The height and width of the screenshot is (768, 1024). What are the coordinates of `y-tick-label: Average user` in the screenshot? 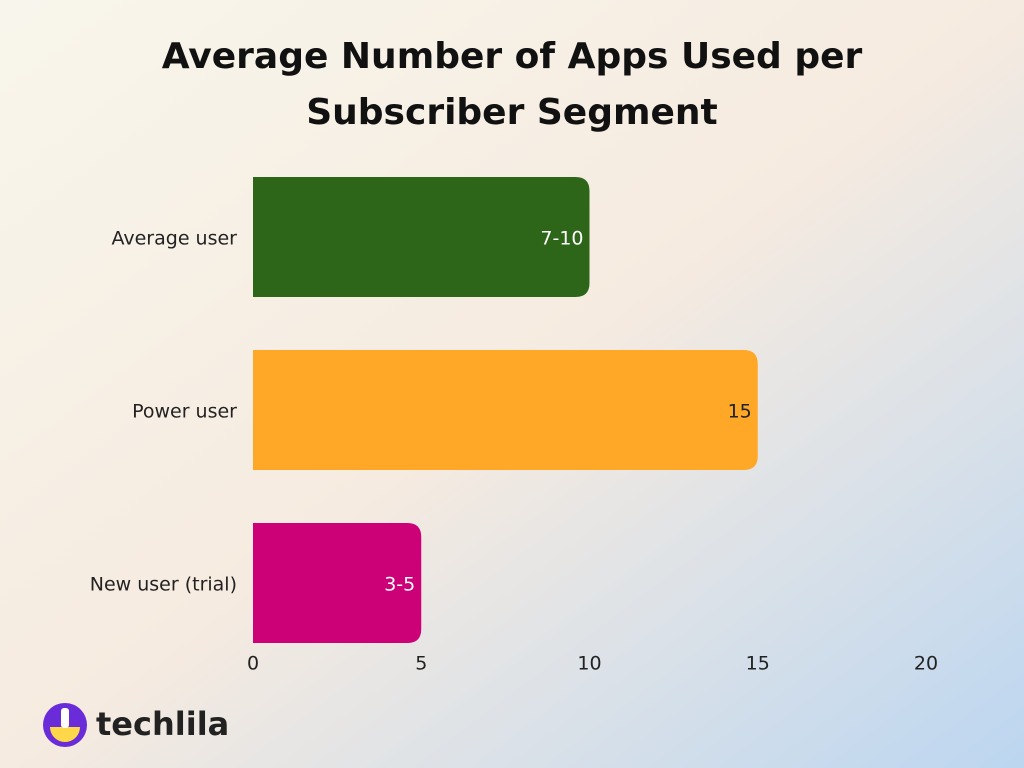 It's located at (174, 239).